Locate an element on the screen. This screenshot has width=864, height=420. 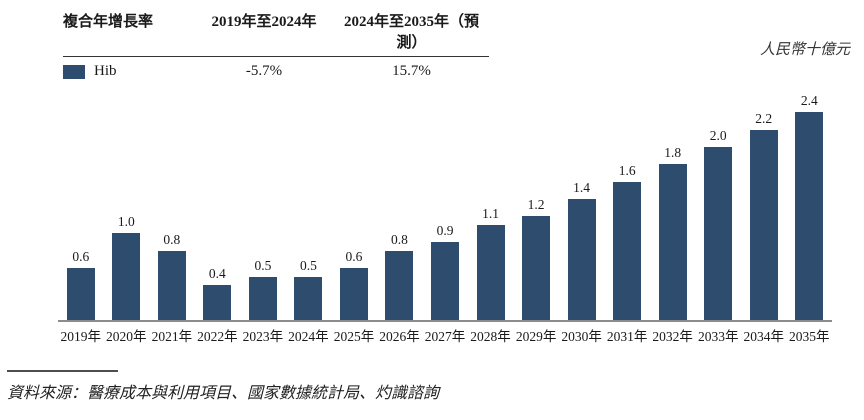
x-axis-tick-label: 2030年 is located at coordinates (581, 336).